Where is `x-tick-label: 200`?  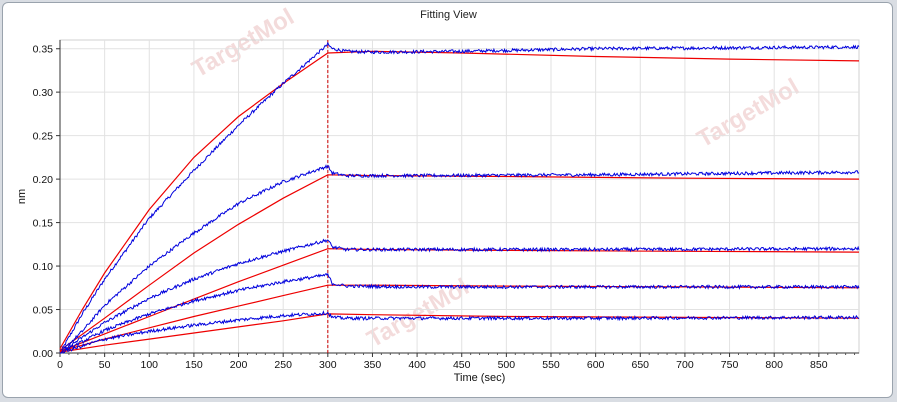 x-tick-label: 200 is located at coordinates (239, 365).